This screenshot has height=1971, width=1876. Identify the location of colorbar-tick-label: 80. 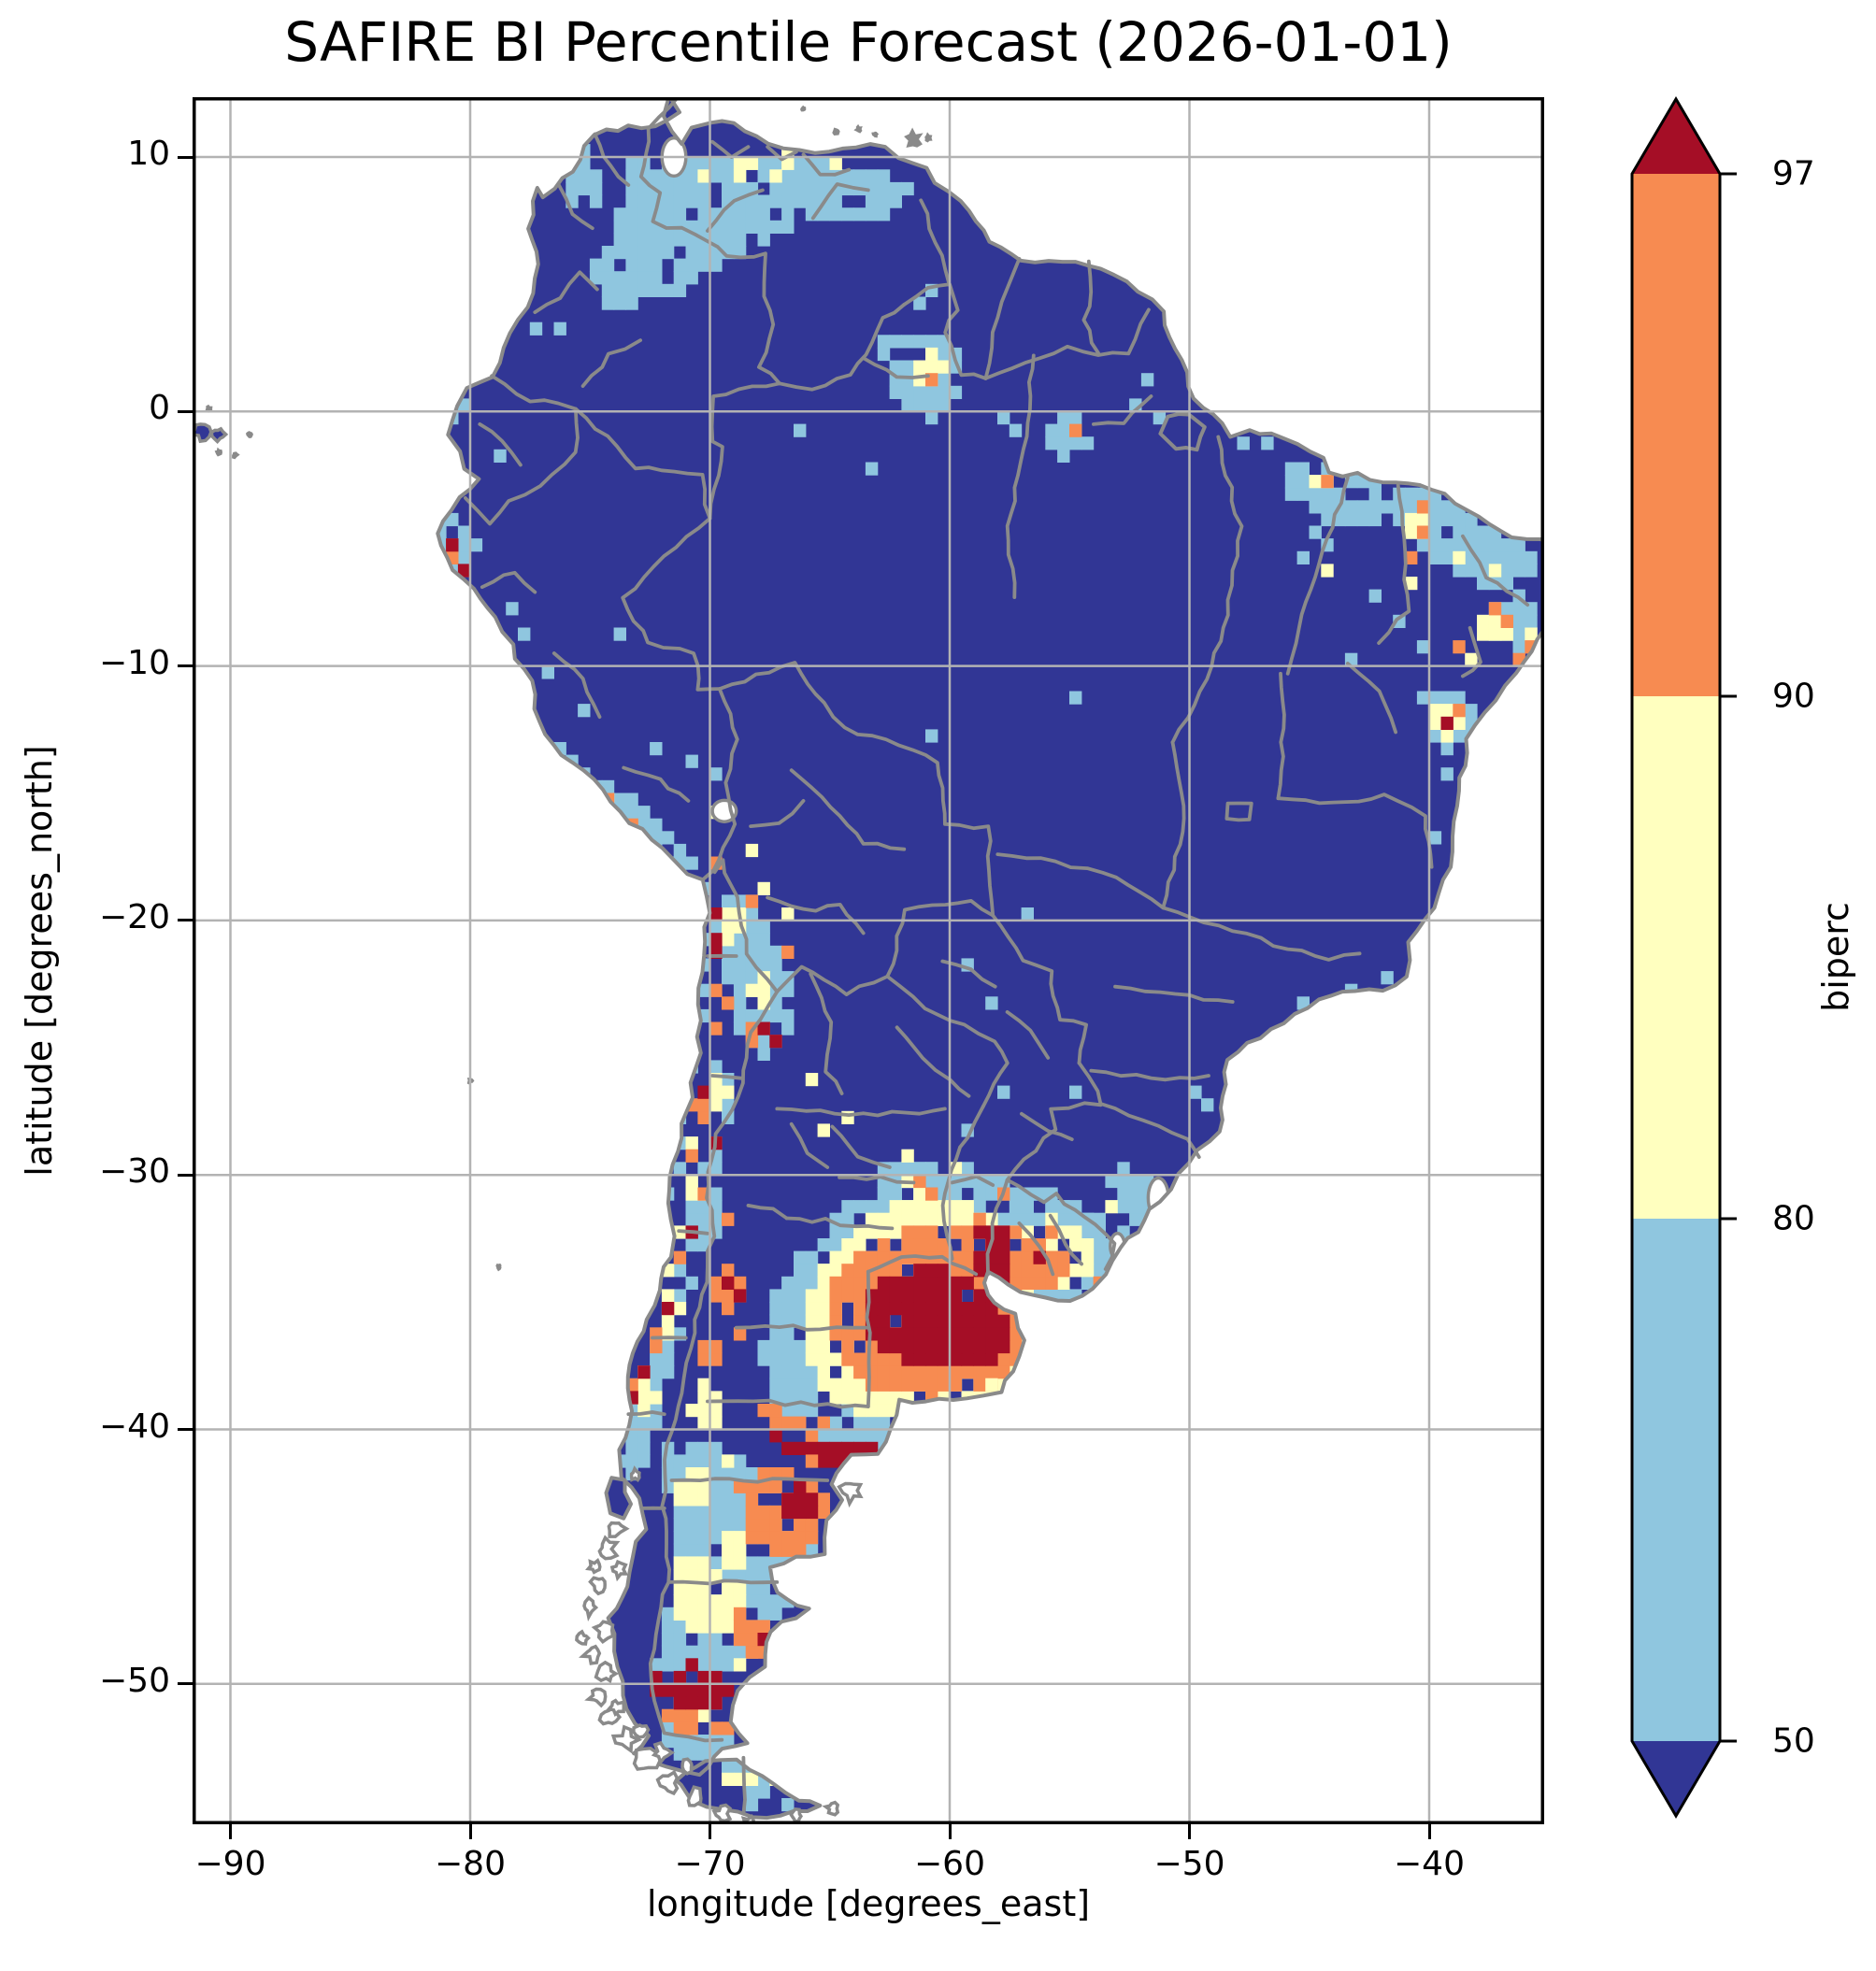
(1794, 1219).